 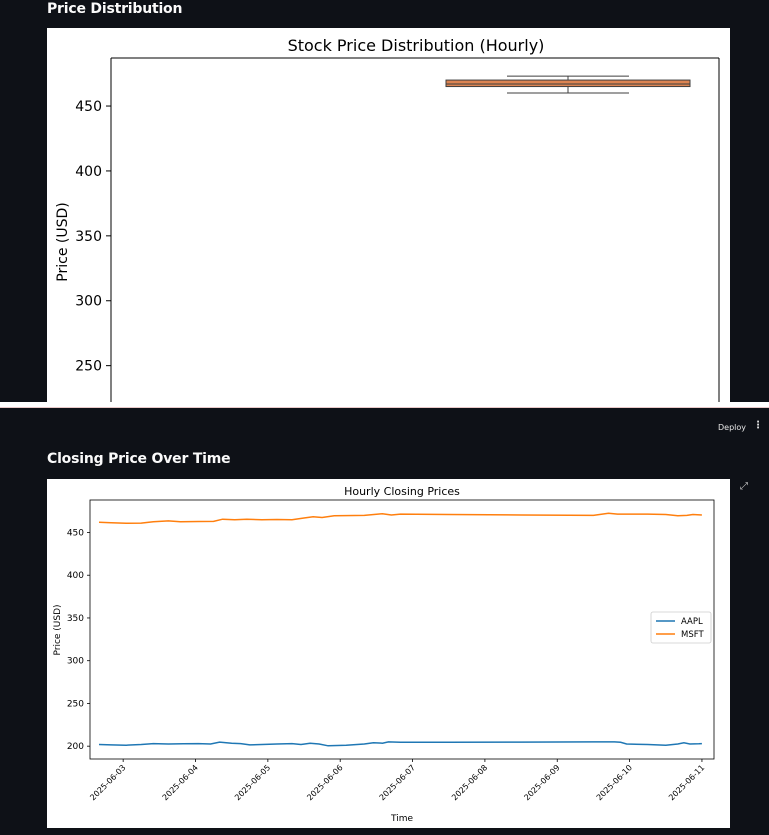 I want to click on line-ytick-label: 250, so click(x=75, y=704).